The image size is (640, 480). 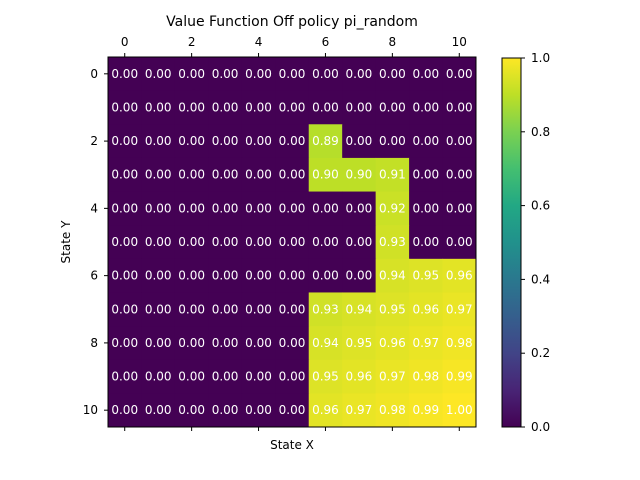 I want to click on y-axis-ticks: 0 2 4 6 8 10, so click(x=95, y=242).